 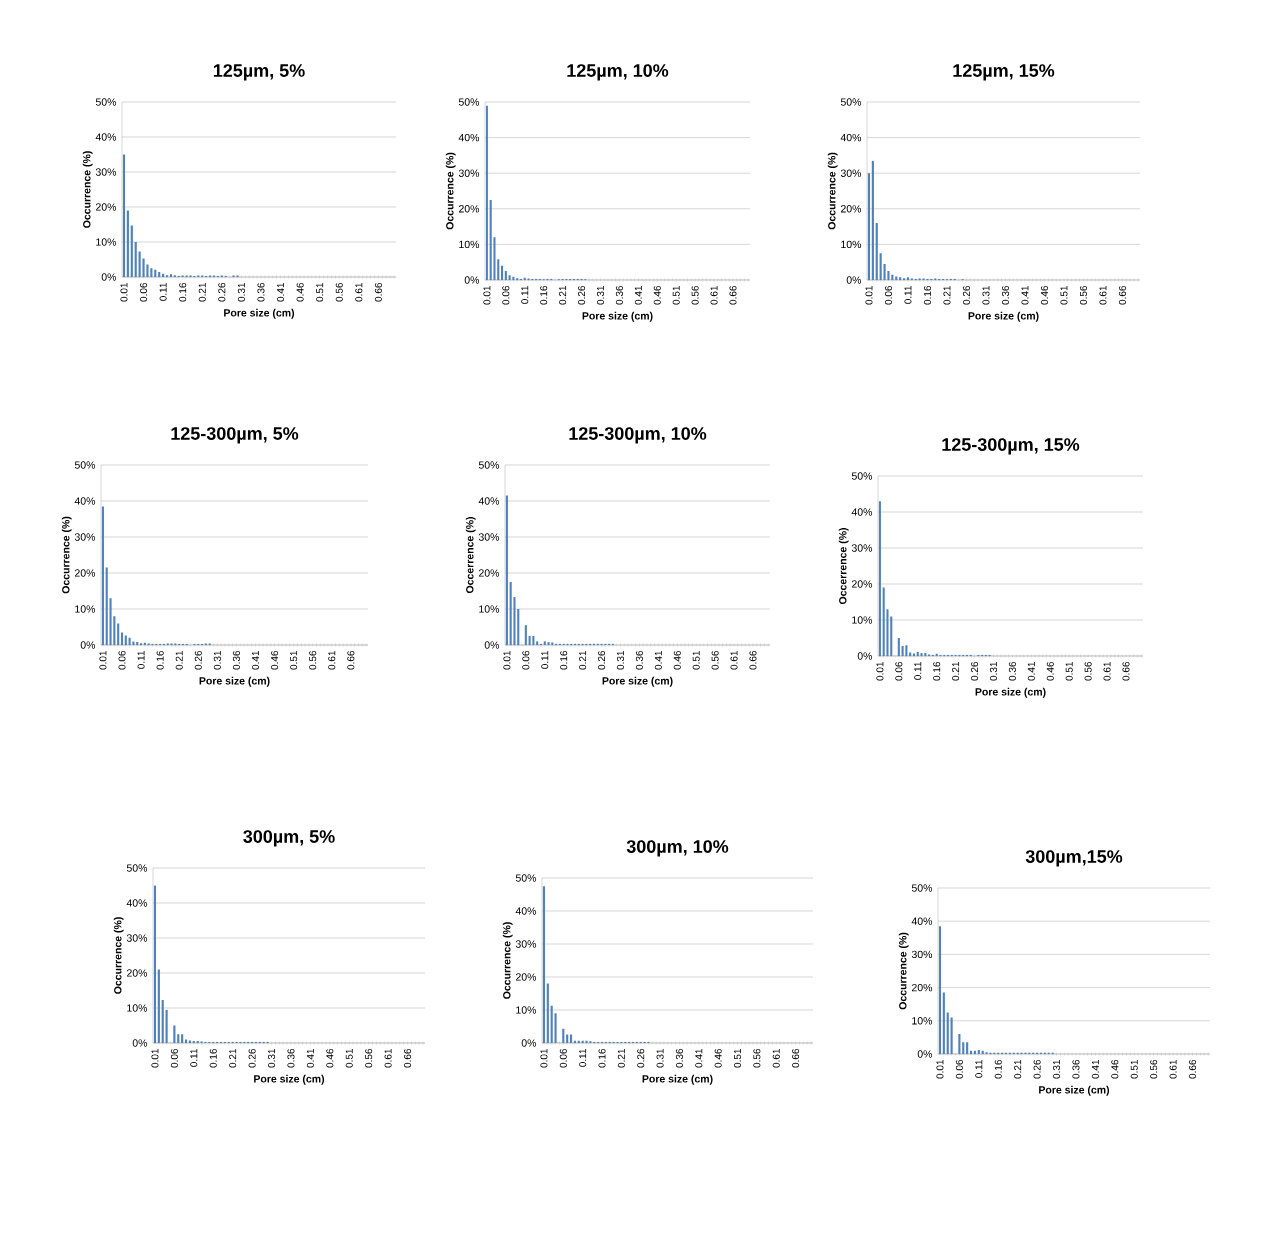 I want to click on y-tick-label: 0%, so click(x=854, y=280).